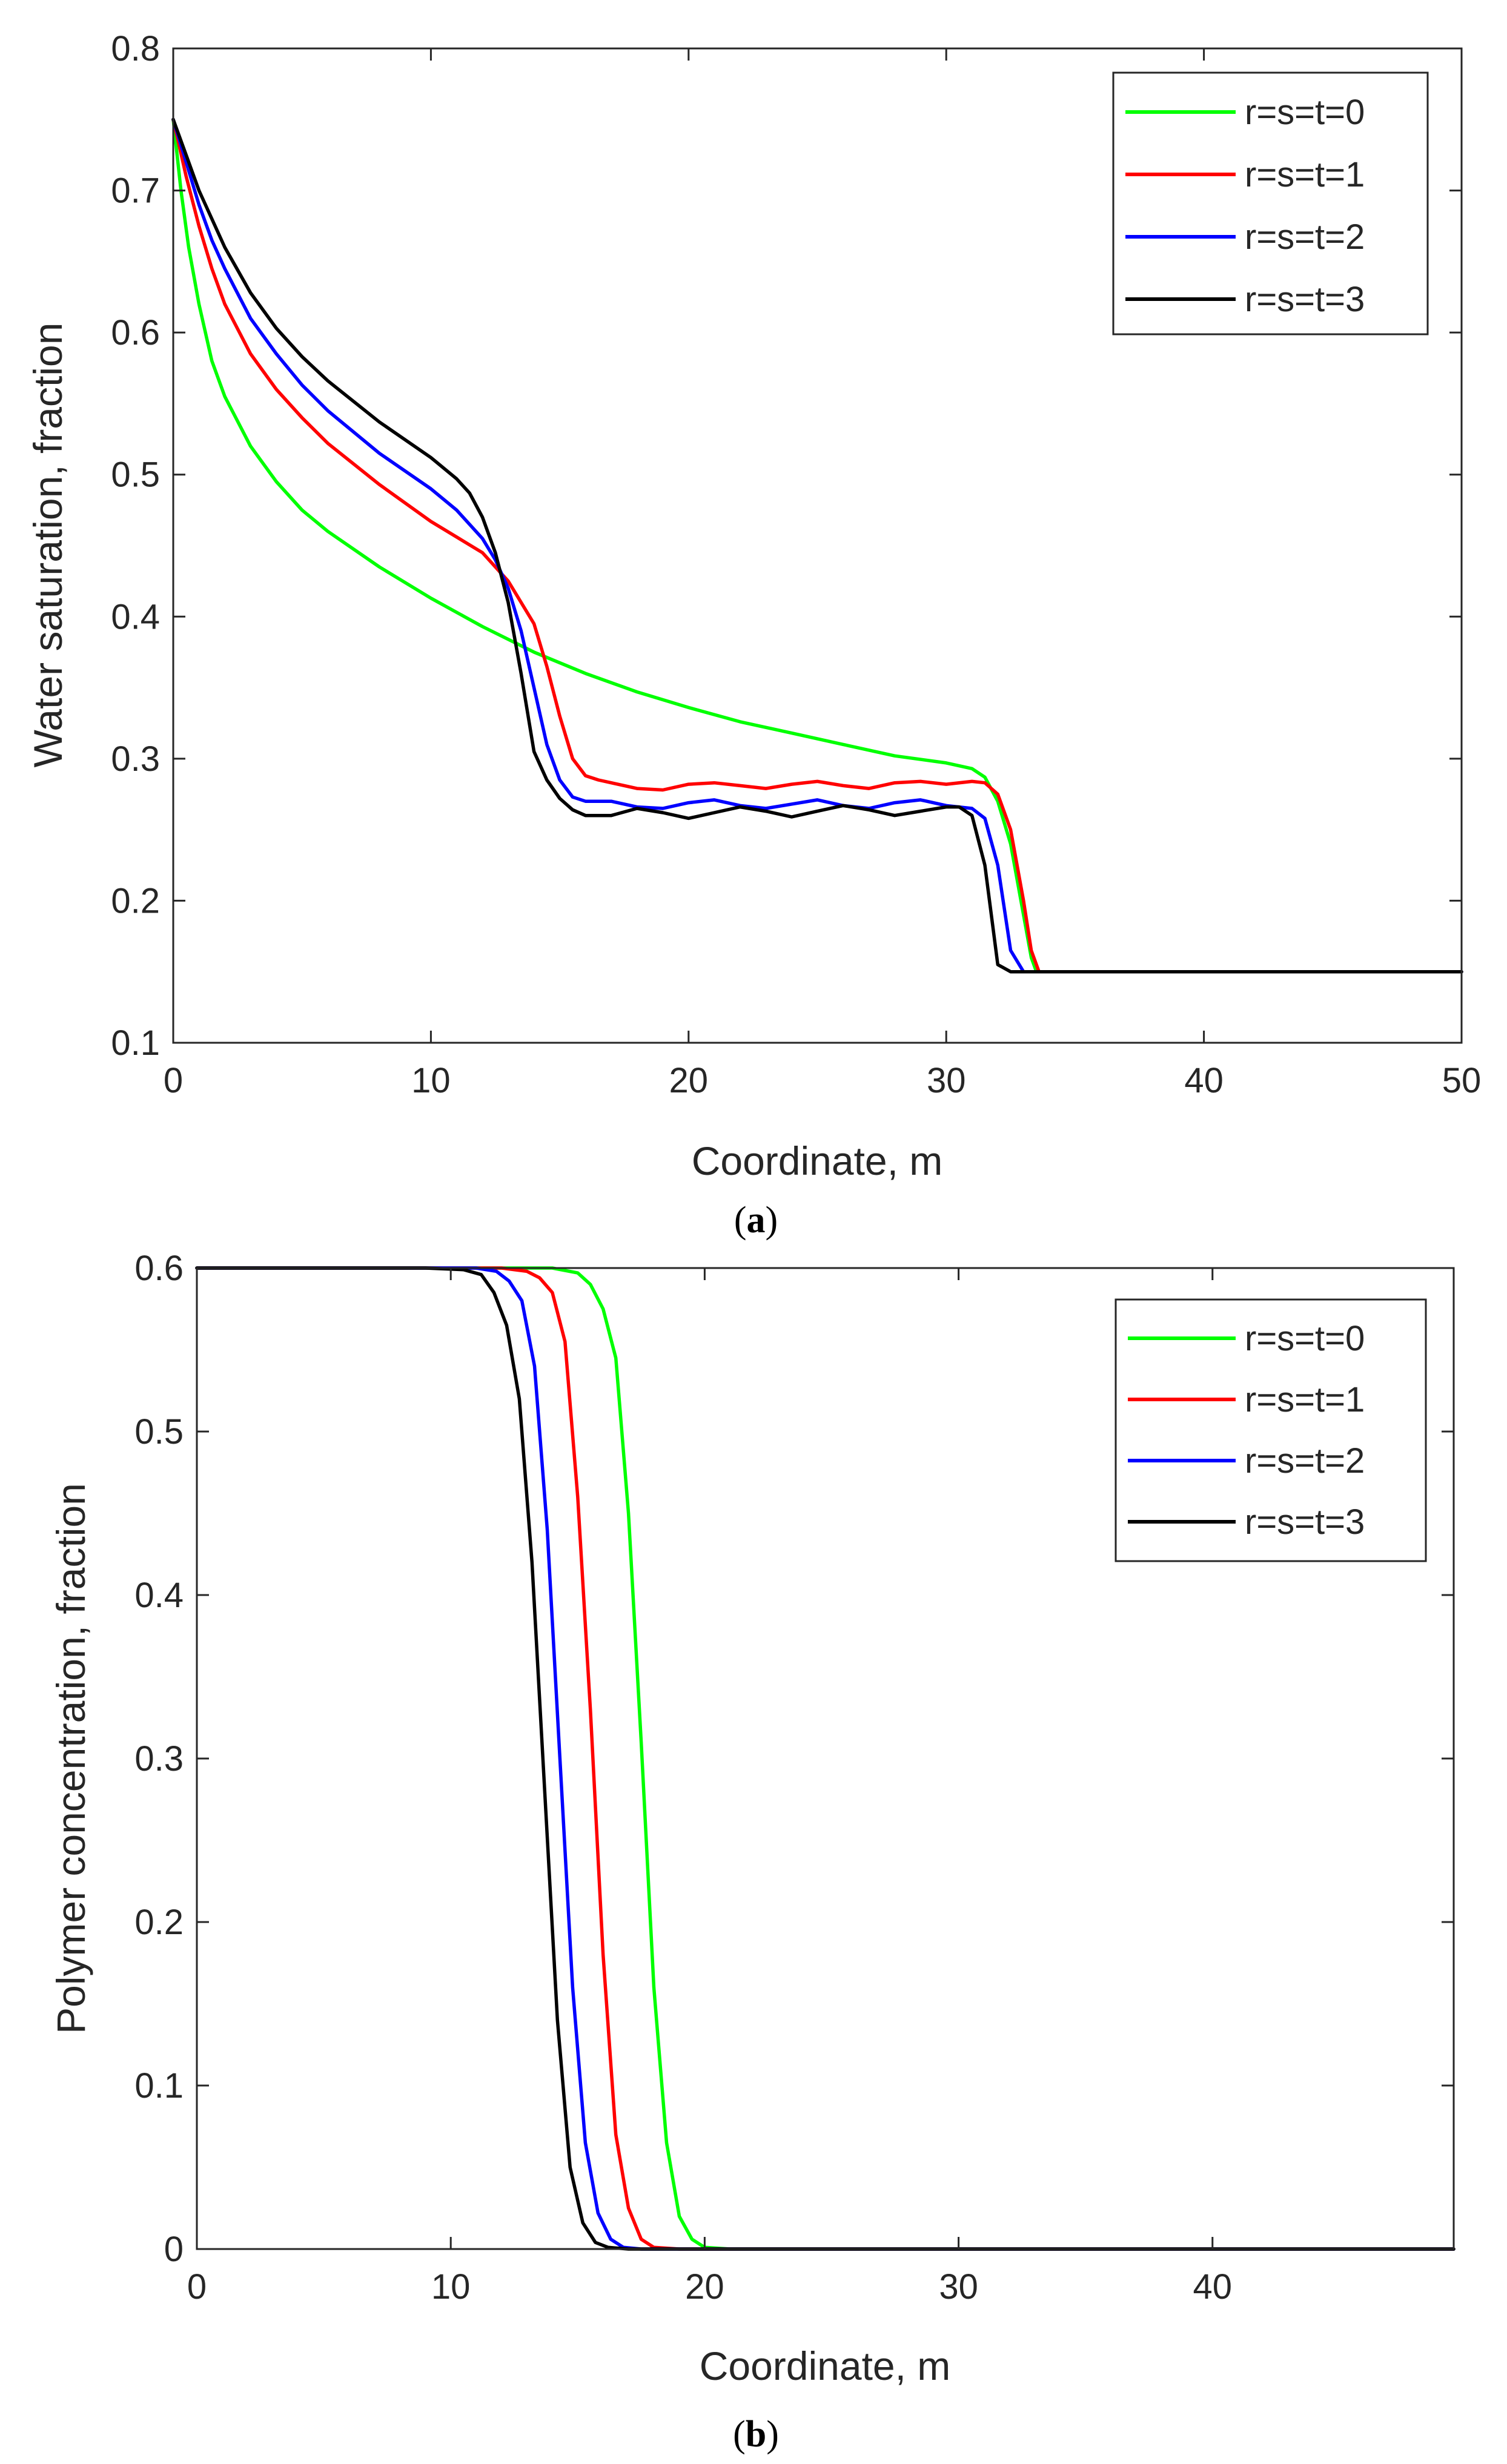 The image size is (1507, 2464). What do you see at coordinates (135, 475) in the screenshot?
I see `y-tick-label-a-4: 0.5` at bounding box center [135, 475].